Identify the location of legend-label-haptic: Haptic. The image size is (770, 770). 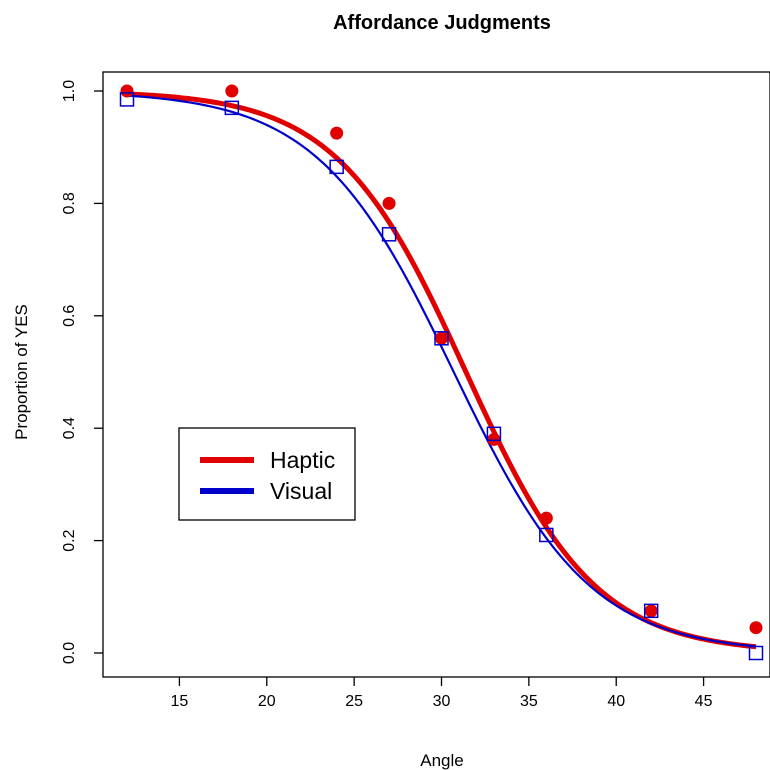
(302, 460).